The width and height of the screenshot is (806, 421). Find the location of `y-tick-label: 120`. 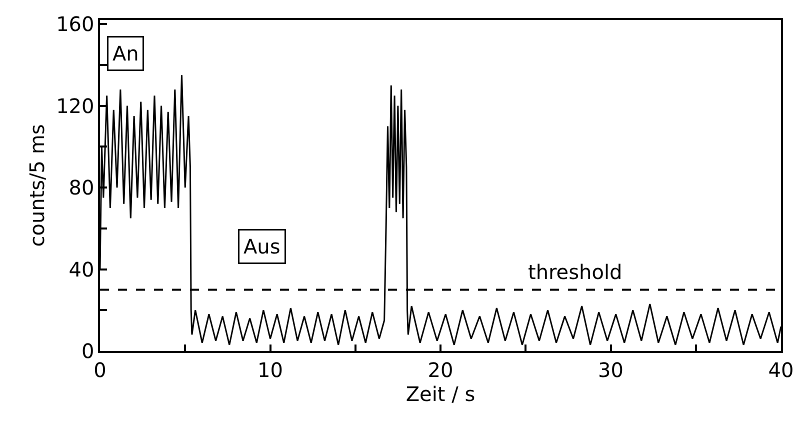

y-tick-label: 120 is located at coordinates (75, 106).